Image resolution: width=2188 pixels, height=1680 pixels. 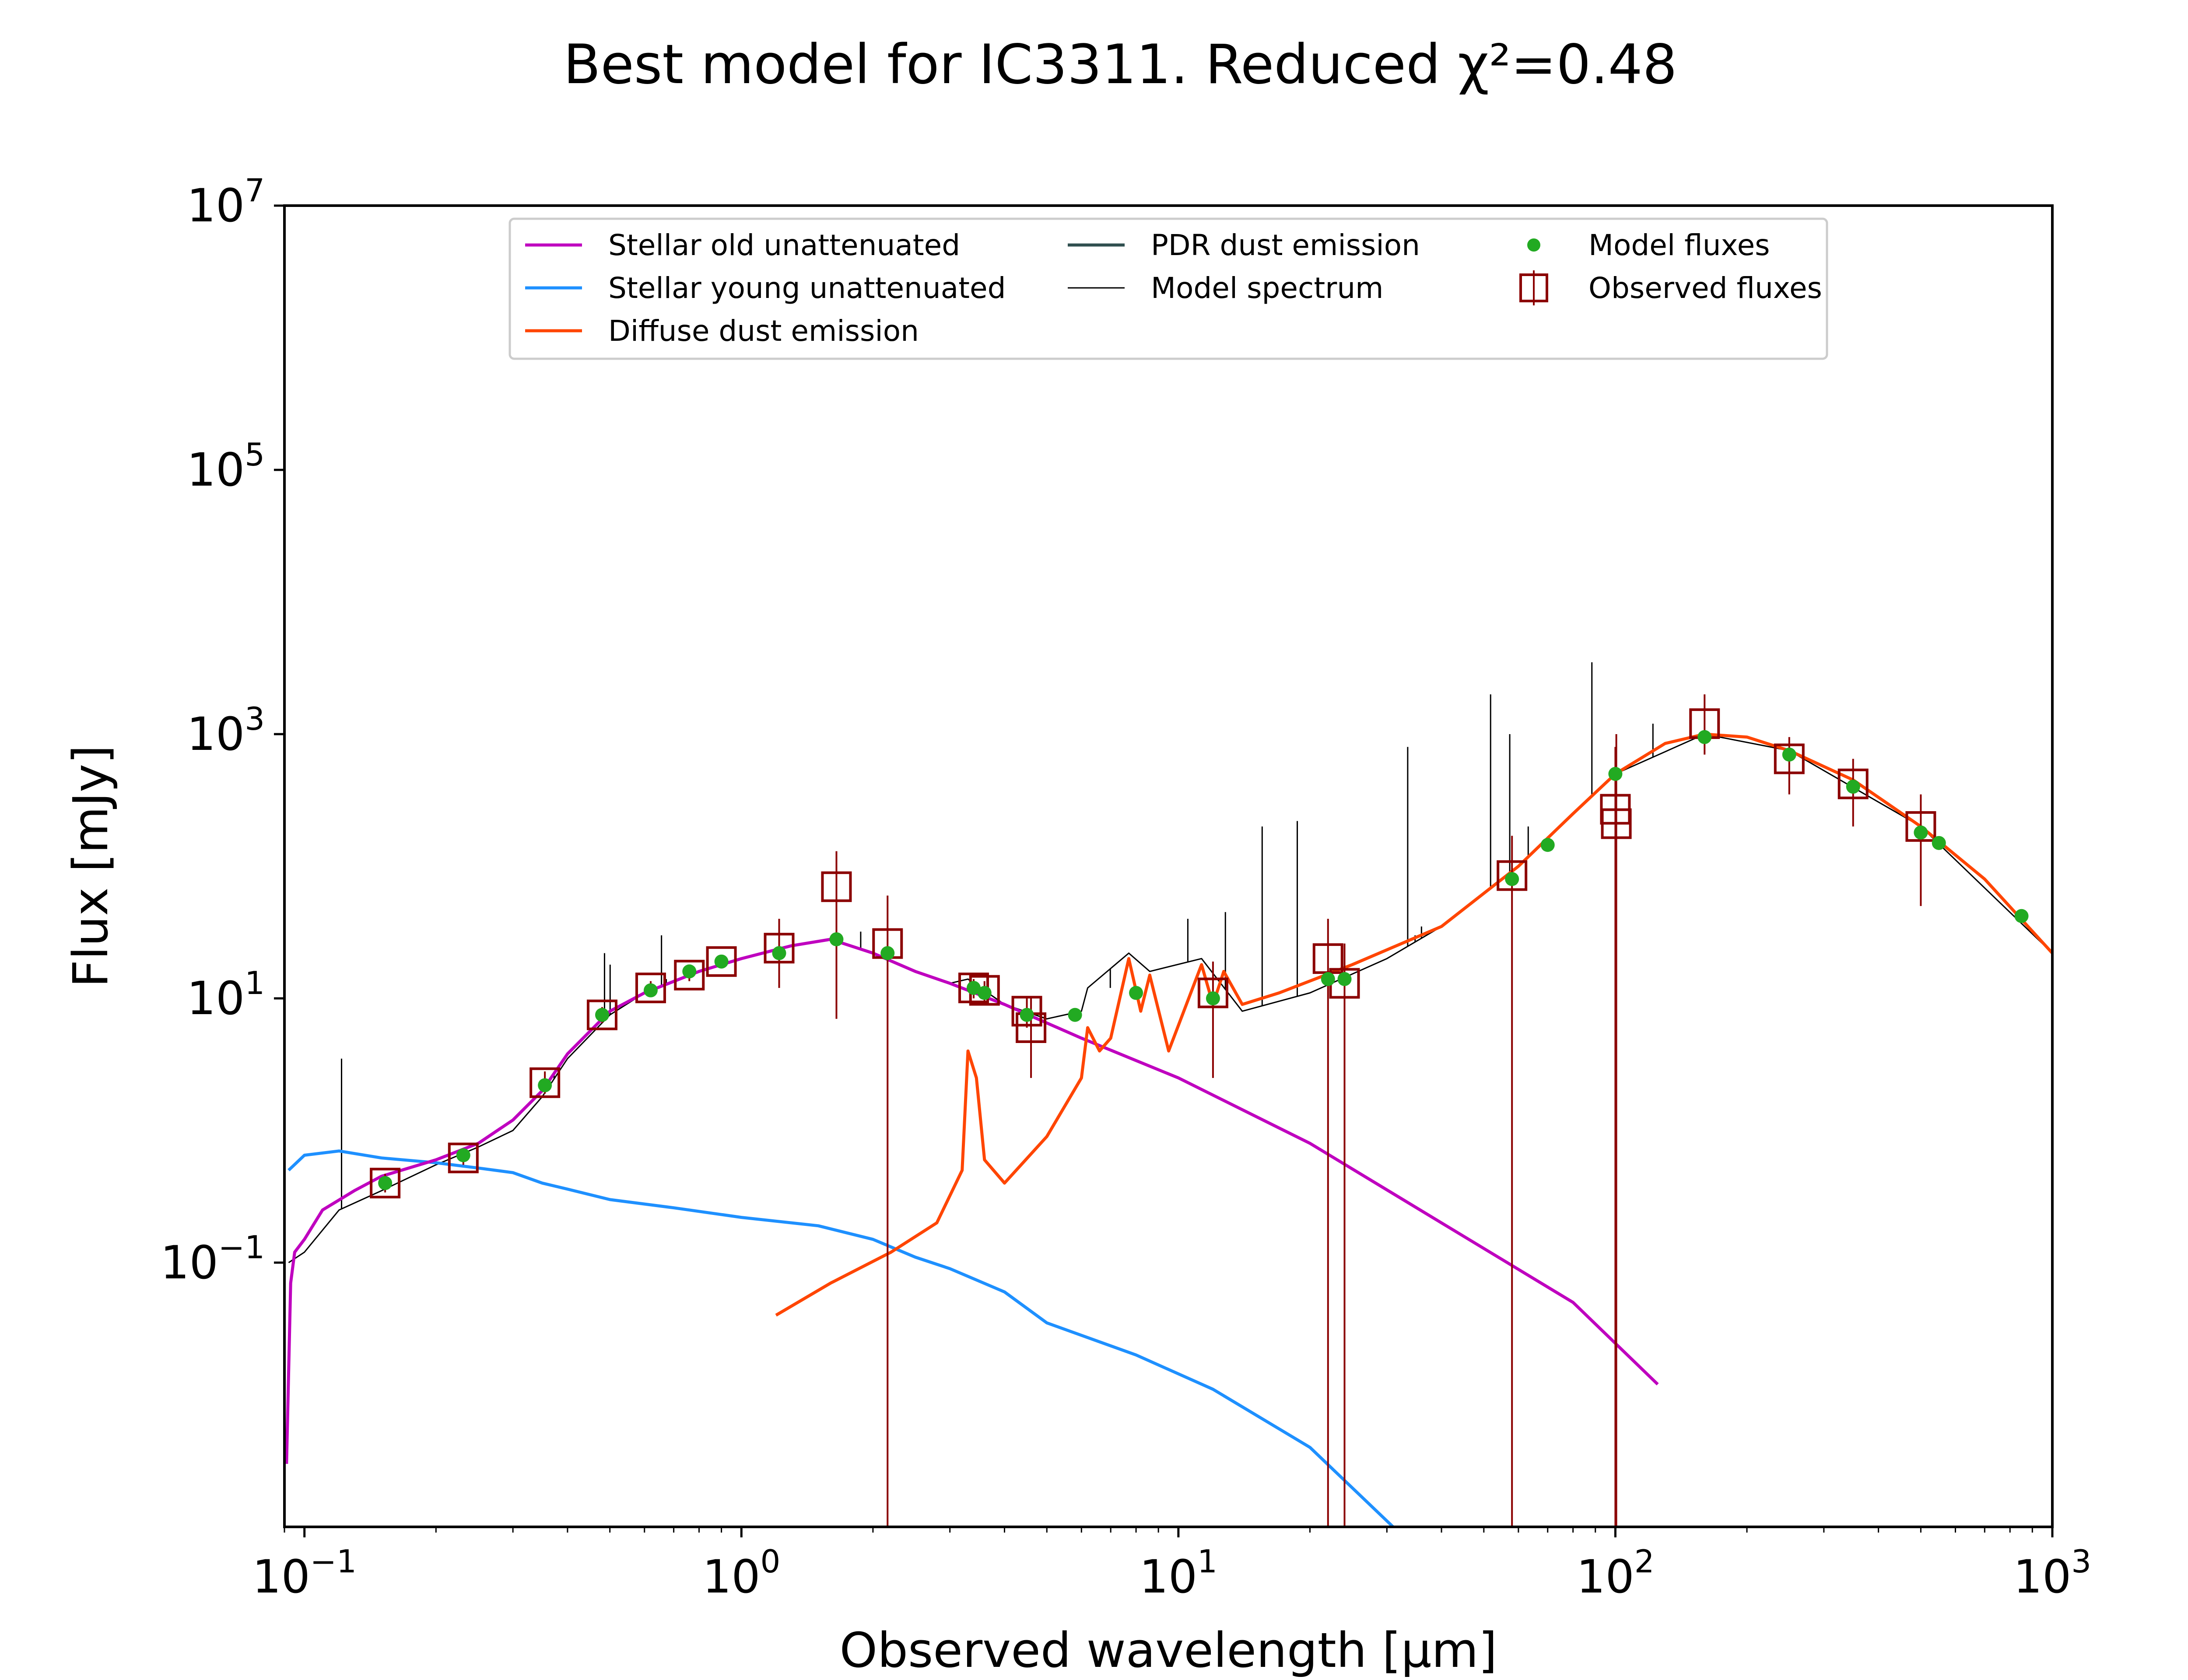 I want to click on y-tick-label: 10⁷, so click(x=226, y=202).